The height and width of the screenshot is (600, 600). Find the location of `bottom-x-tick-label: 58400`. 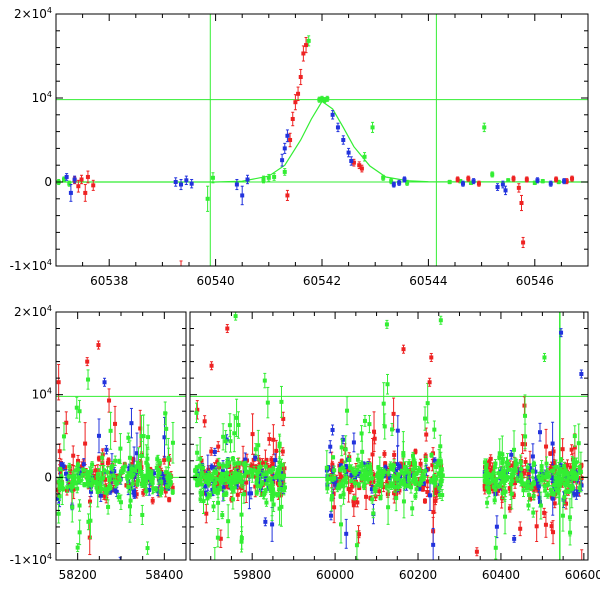

bottom-x-tick-label: 58400 is located at coordinates (164, 575).